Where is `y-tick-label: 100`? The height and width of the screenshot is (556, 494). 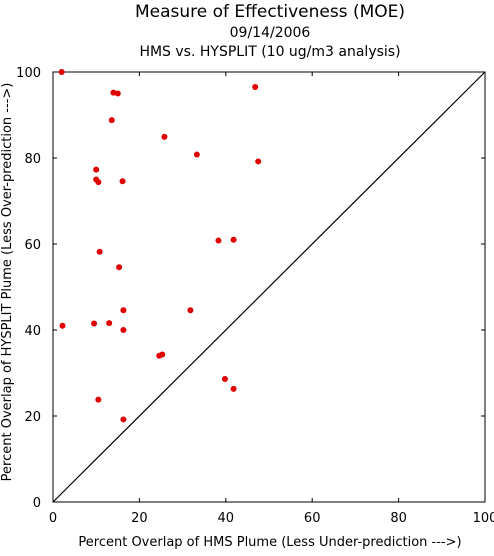 y-tick-label: 100 is located at coordinates (28, 73).